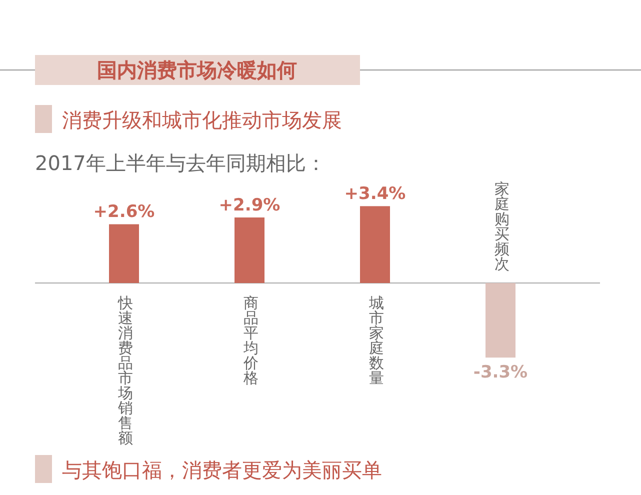 Image resolution: width=641 pixels, height=495 pixels. I want to click on data-label: +3.4%, so click(375, 194).